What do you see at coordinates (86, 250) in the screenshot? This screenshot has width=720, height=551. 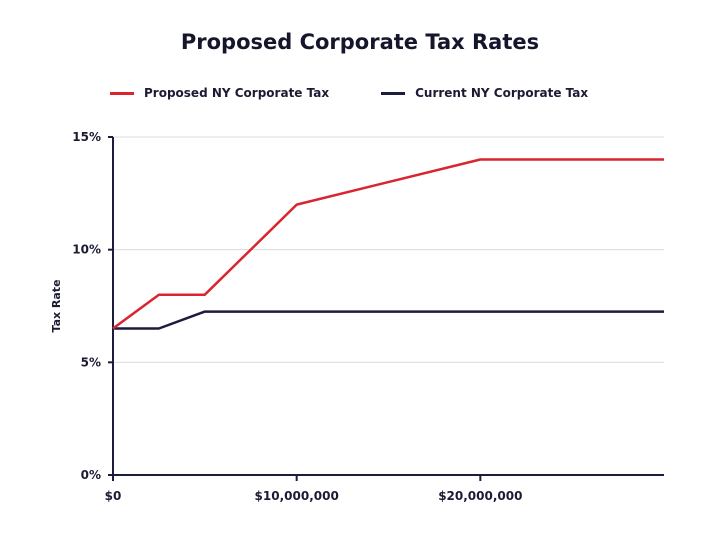 I see `y-tick-label: 10%` at bounding box center [86, 250].